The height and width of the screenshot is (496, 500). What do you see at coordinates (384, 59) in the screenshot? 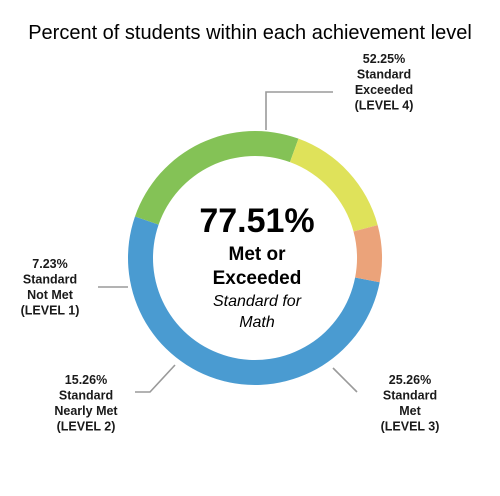
I see `slice-label-line: 52.25%` at bounding box center [384, 59].